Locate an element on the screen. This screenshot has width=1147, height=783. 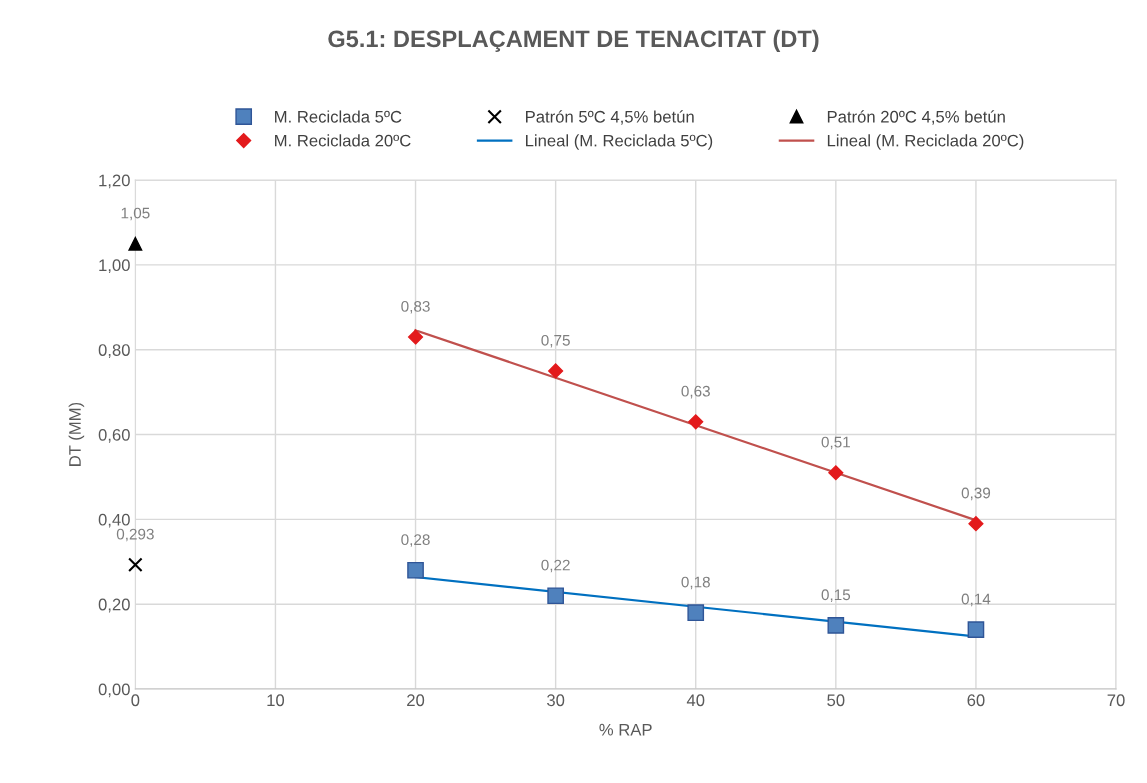
y-tick-label: 0,60 is located at coordinates (114, 435).